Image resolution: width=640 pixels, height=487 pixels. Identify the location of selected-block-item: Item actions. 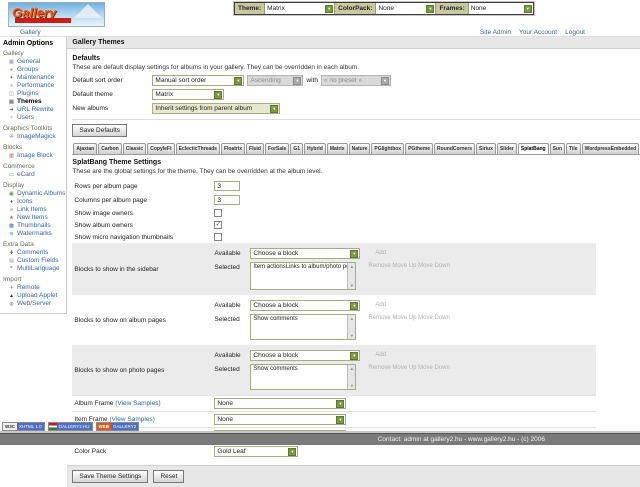
(269, 267).